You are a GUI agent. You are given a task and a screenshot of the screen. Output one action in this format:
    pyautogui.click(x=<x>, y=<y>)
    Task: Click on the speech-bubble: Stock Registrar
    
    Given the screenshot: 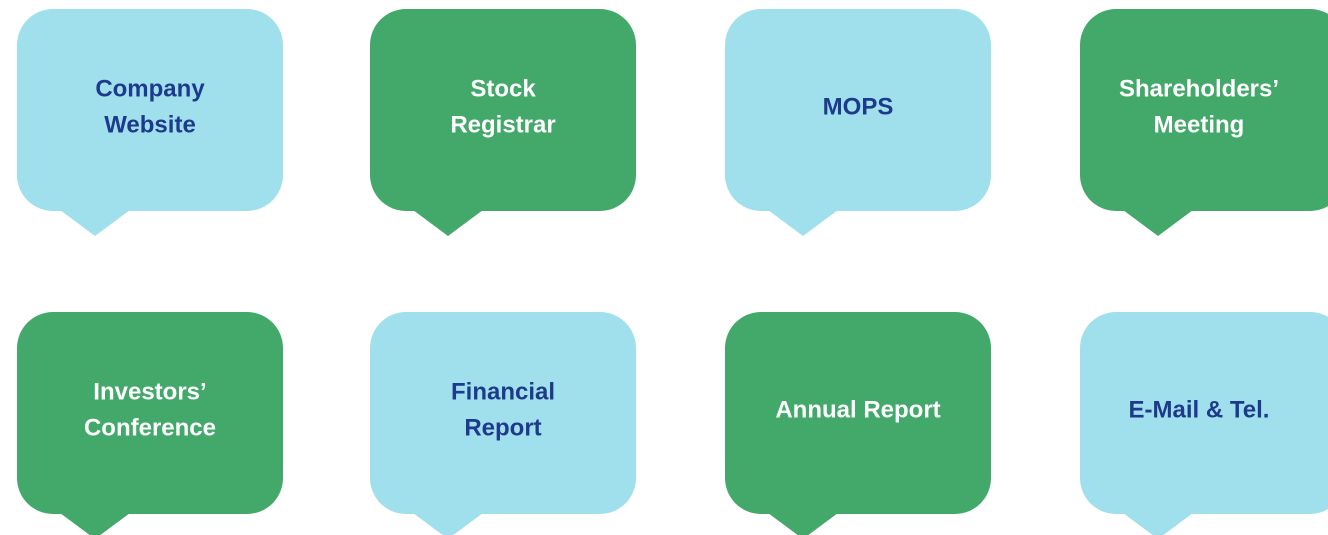 What is the action you would take?
    pyautogui.click(x=503, y=122)
    